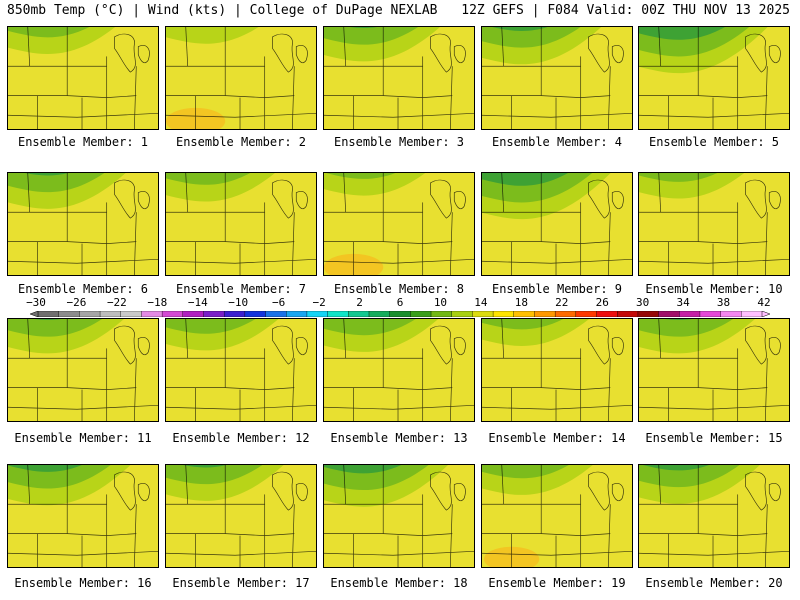 This screenshot has height=600, width=800. What do you see at coordinates (399, 438) in the screenshot?
I see `ensemble-label-13: Ensemble Member: 13` at bounding box center [399, 438].